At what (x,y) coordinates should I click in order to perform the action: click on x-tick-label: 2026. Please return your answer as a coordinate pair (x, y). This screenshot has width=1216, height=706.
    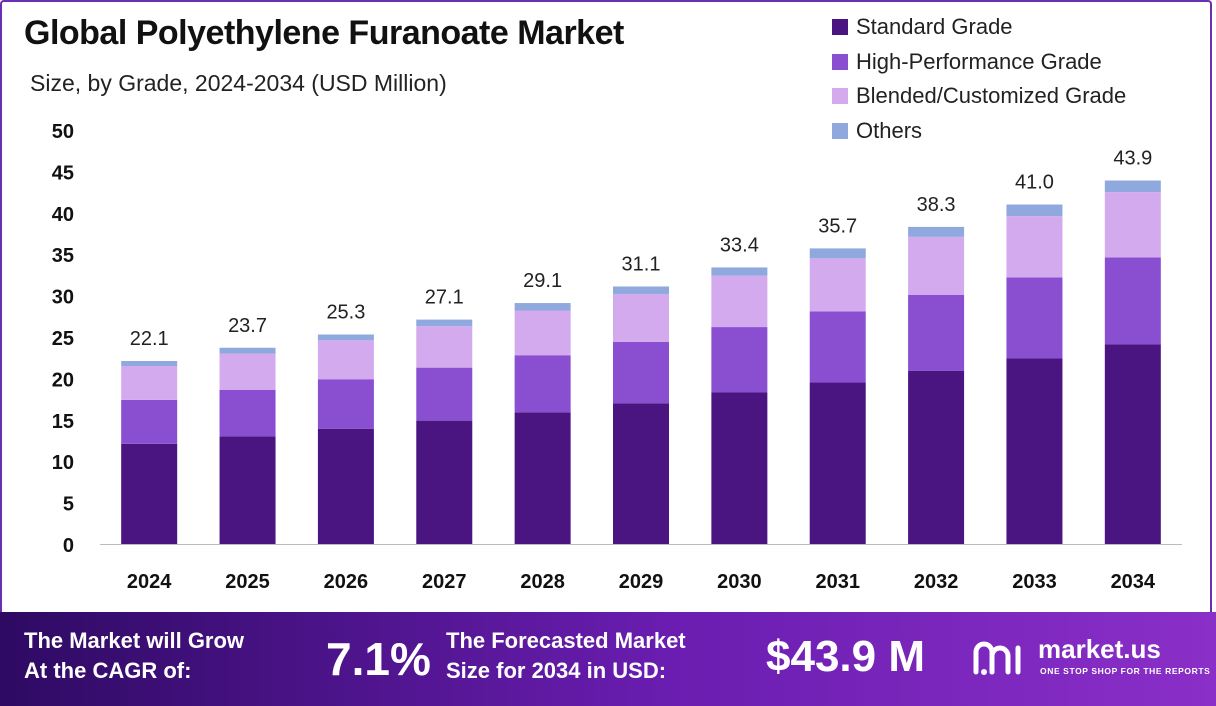
    Looking at the image, I should click on (346, 582).